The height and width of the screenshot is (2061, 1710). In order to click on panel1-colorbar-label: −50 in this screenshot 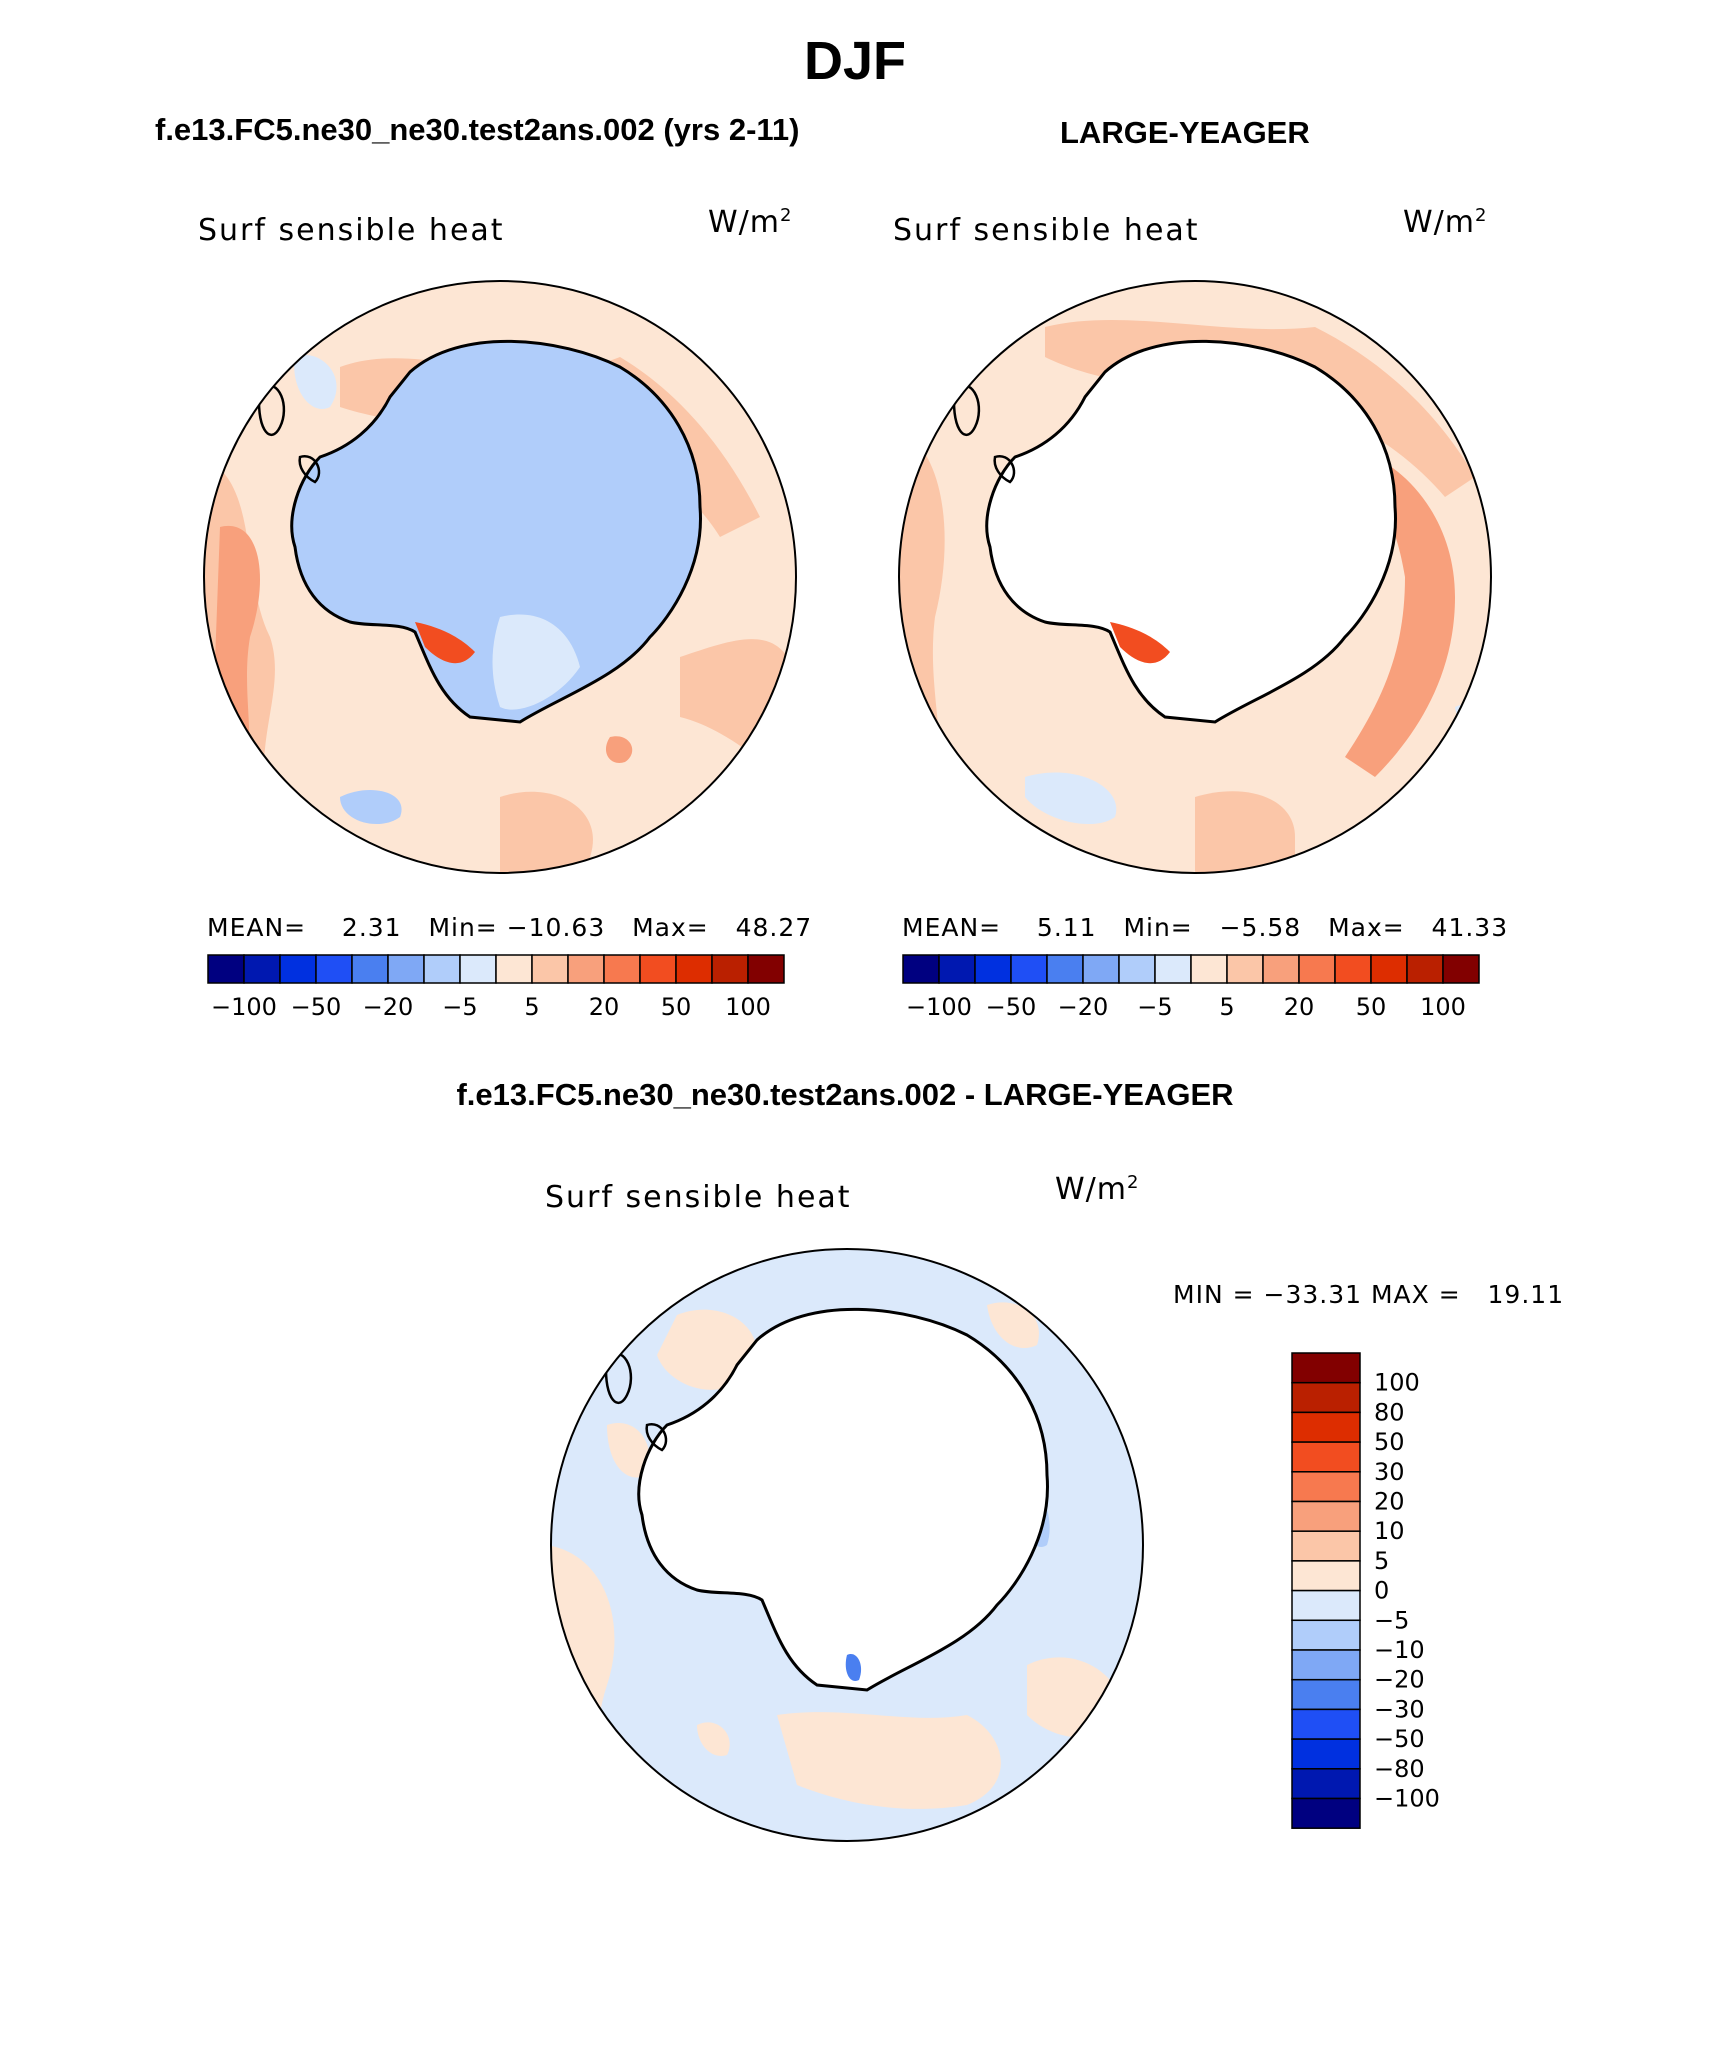, I will do `click(316, 1007)`.